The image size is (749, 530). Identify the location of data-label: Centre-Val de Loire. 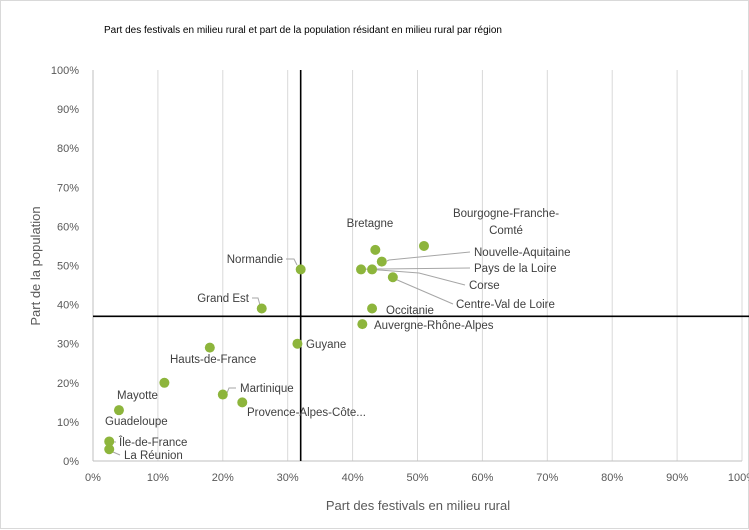
(505, 305).